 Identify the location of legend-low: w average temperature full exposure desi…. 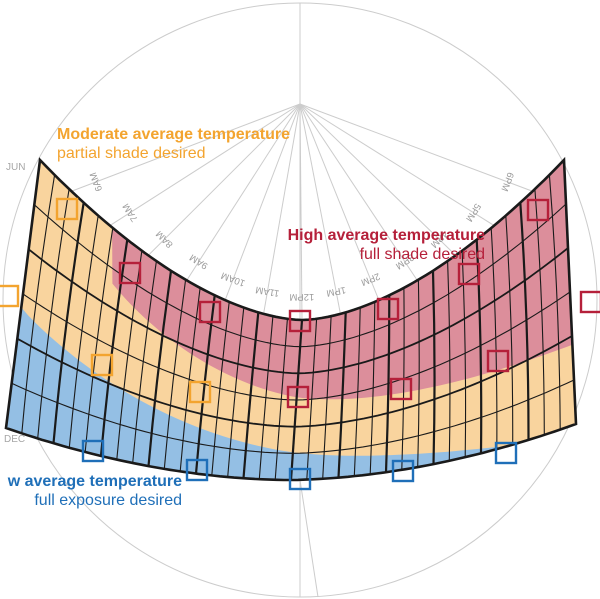
(95, 491).